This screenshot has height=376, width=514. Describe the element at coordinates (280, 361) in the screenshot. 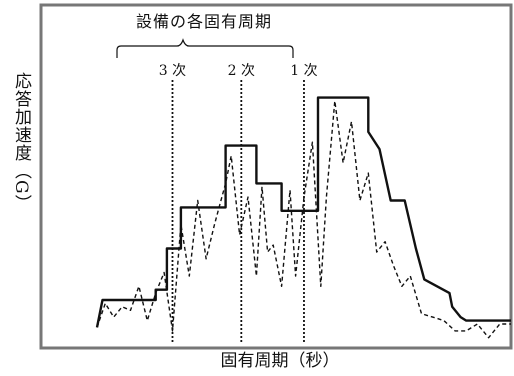

I see `x-axis-label: 固有周期（秒）` at that location.